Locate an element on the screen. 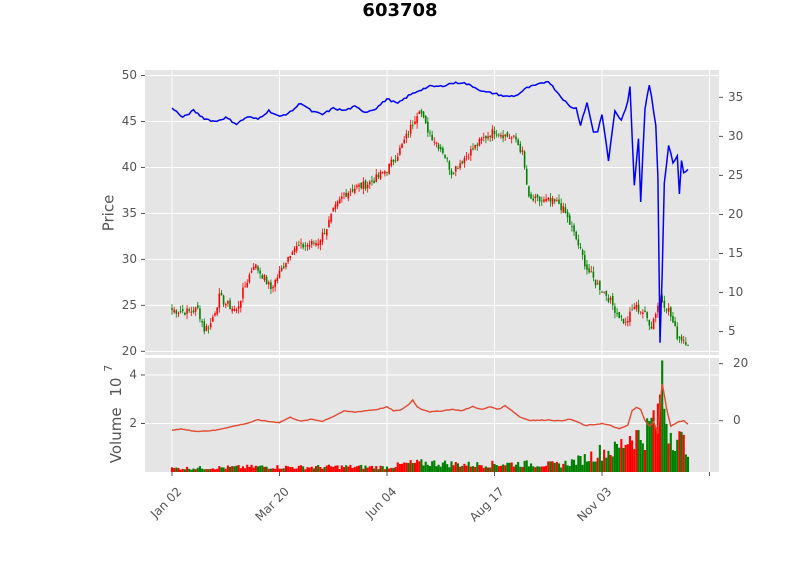  x-tick-label: Jan 02 is located at coordinates (165, 502).